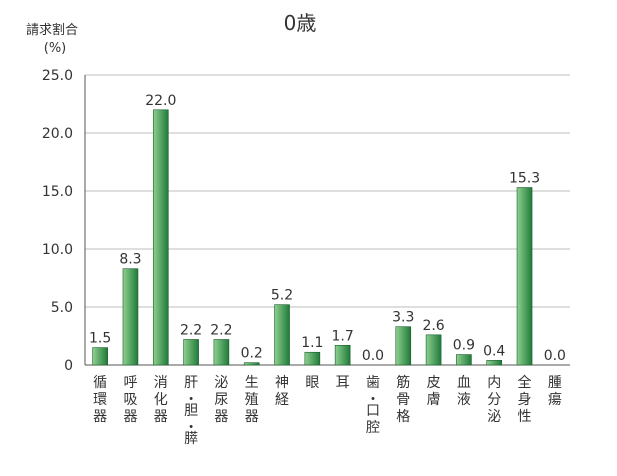  What do you see at coordinates (191, 411) in the screenshot?
I see `x-tick-label: 肝・胆・膵` at bounding box center [191, 411].